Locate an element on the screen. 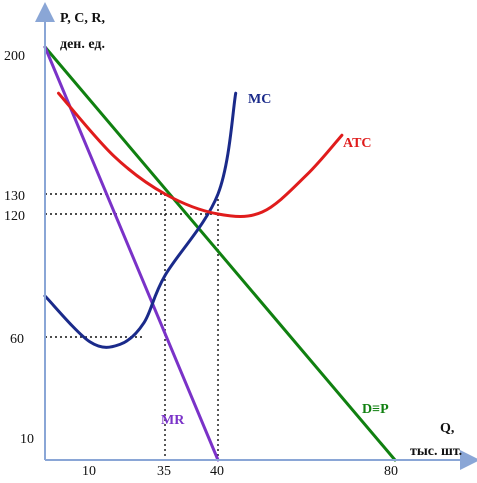  x-axis-title-line2: тыс. шт. is located at coordinates (436, 451).